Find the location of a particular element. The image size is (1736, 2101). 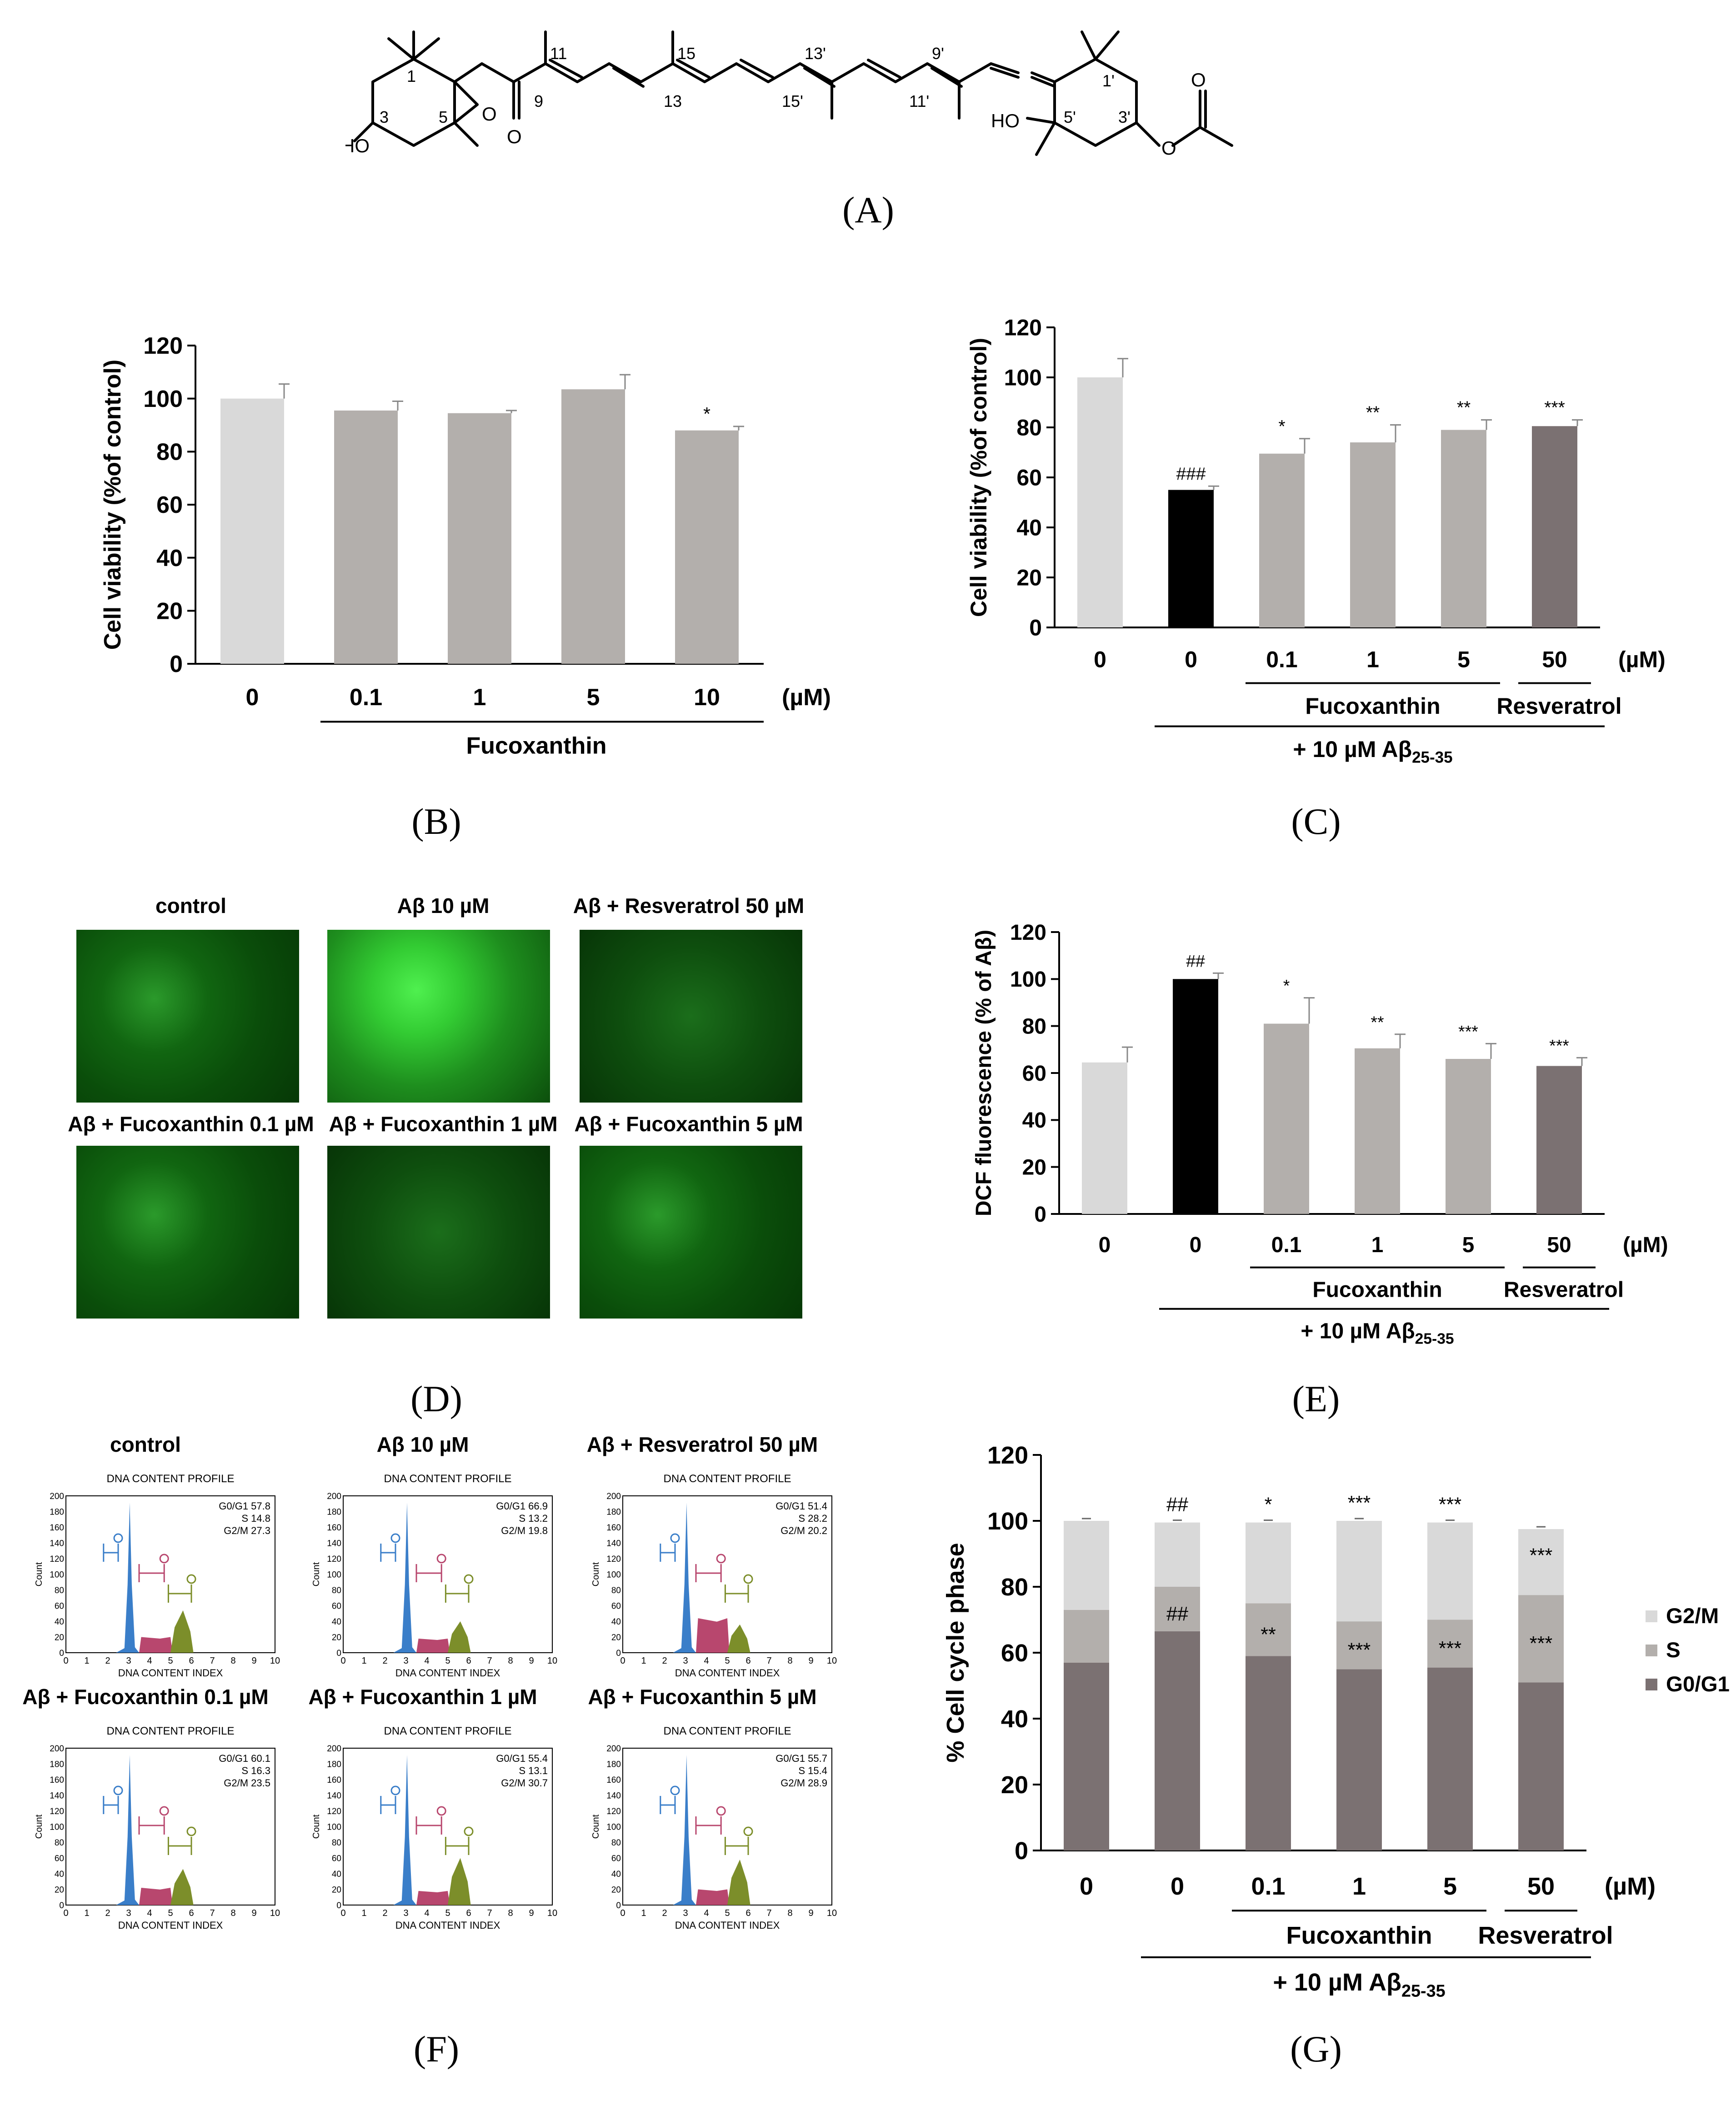

phase-stat: S 13.2 is located at coordinates (533, 1518).